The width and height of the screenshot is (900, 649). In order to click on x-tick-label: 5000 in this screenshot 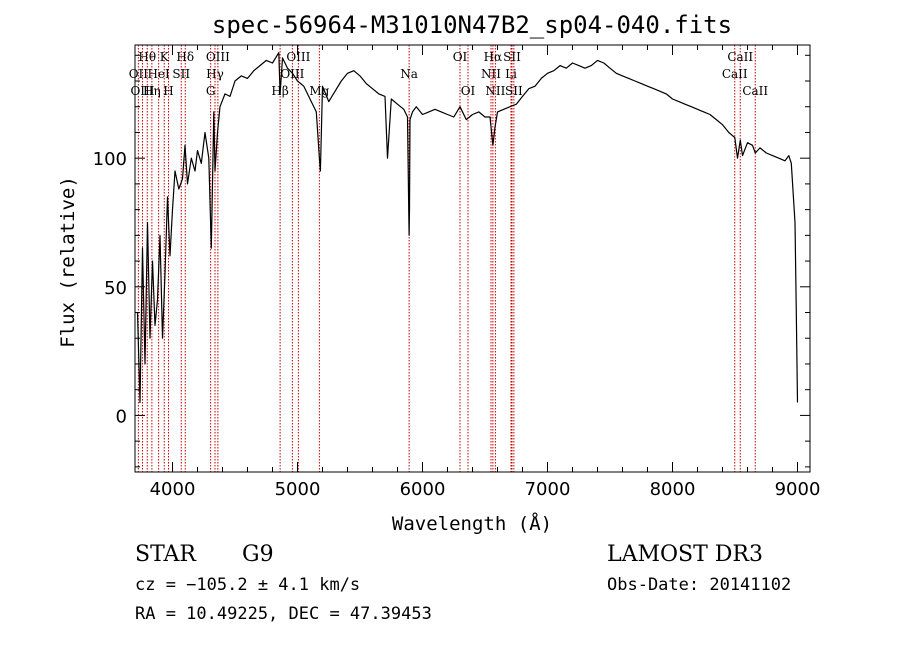, I will do `click(298, 489)`.